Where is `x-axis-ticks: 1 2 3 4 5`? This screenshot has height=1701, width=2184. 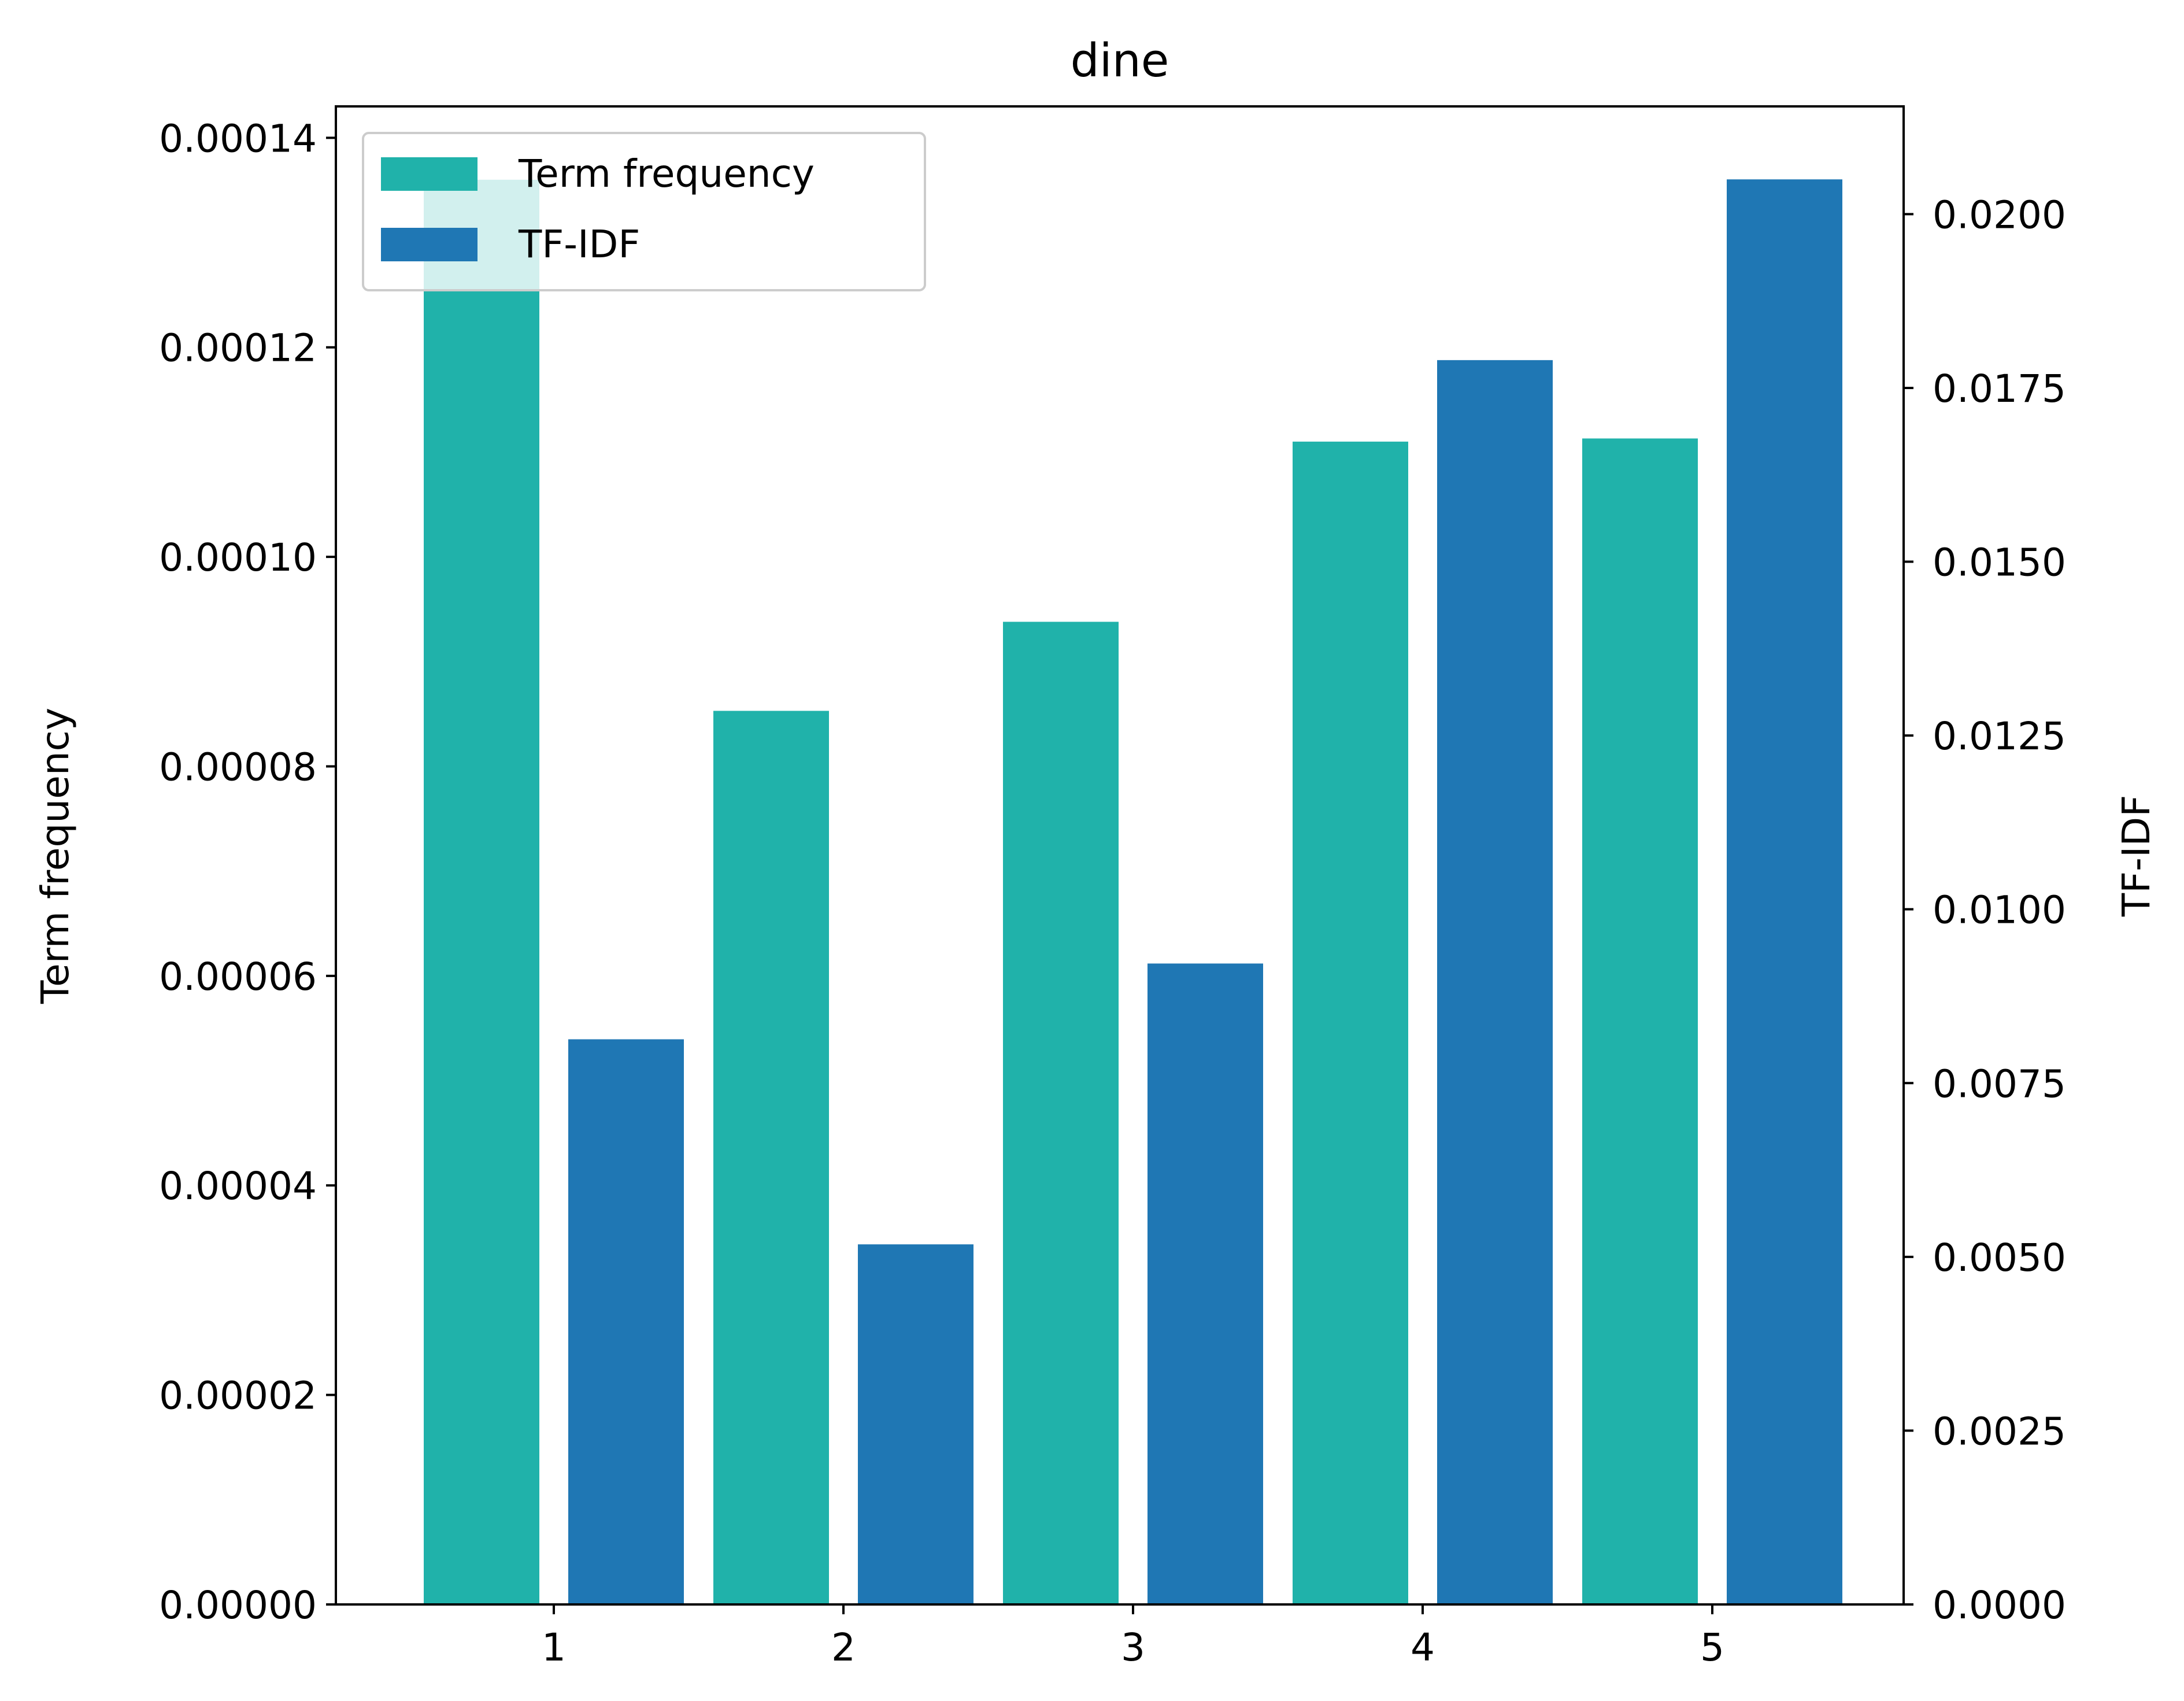
x-axis-ticks: 1 2 3 4 5 is located at coordinates (1133, 1637).